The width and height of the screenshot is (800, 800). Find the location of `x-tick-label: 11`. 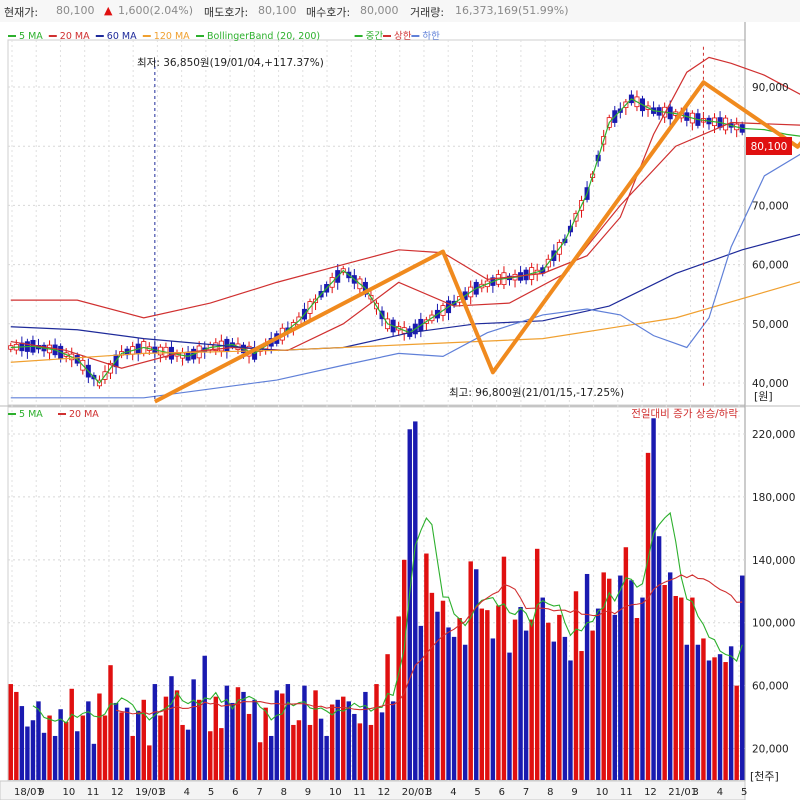

x-tick-label: 11 is located at coordinates (626, 792).